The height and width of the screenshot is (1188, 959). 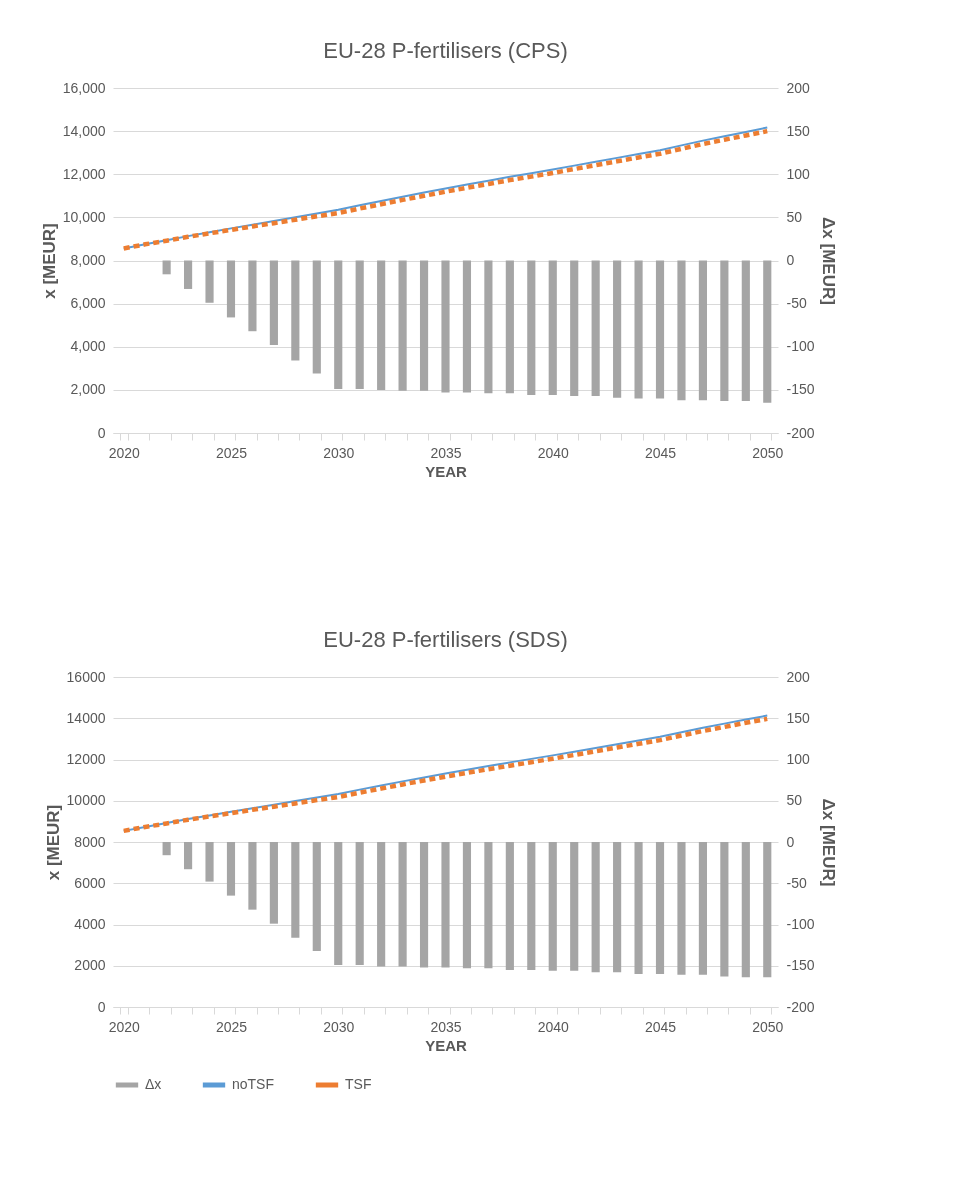 I want to click on y-tick-label: 4000, so click(x=90, y=924).